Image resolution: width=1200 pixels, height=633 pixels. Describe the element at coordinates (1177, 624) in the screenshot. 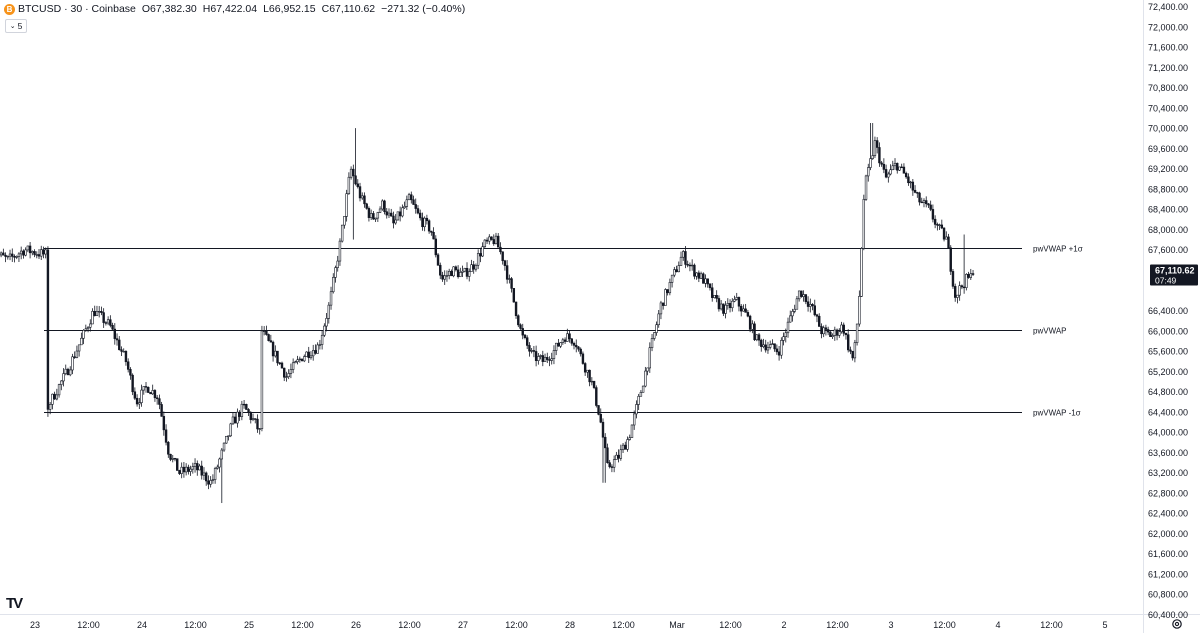

I see `settings-gear-icon` at that location.